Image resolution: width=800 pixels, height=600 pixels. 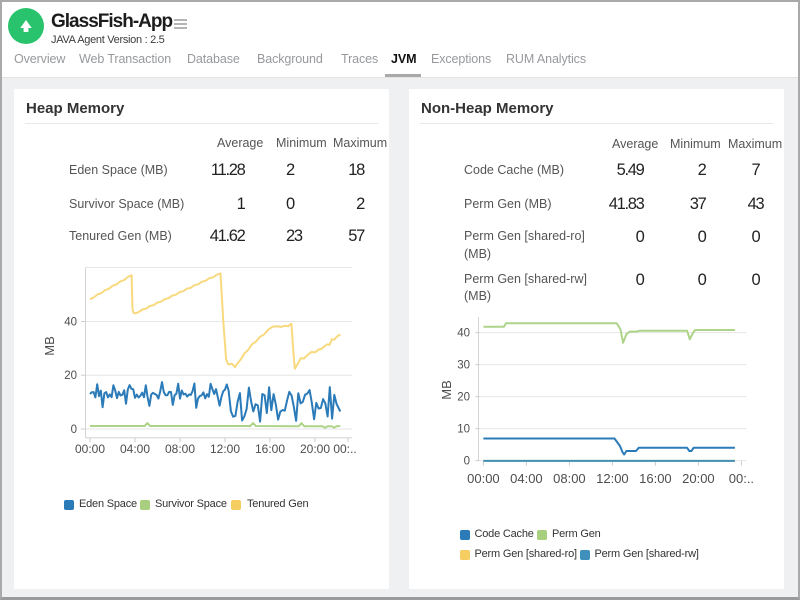 What do you see at coordinates (463, 430) in the screenshot?
I see `svg-text: 10` at bounding box center [463, 430].